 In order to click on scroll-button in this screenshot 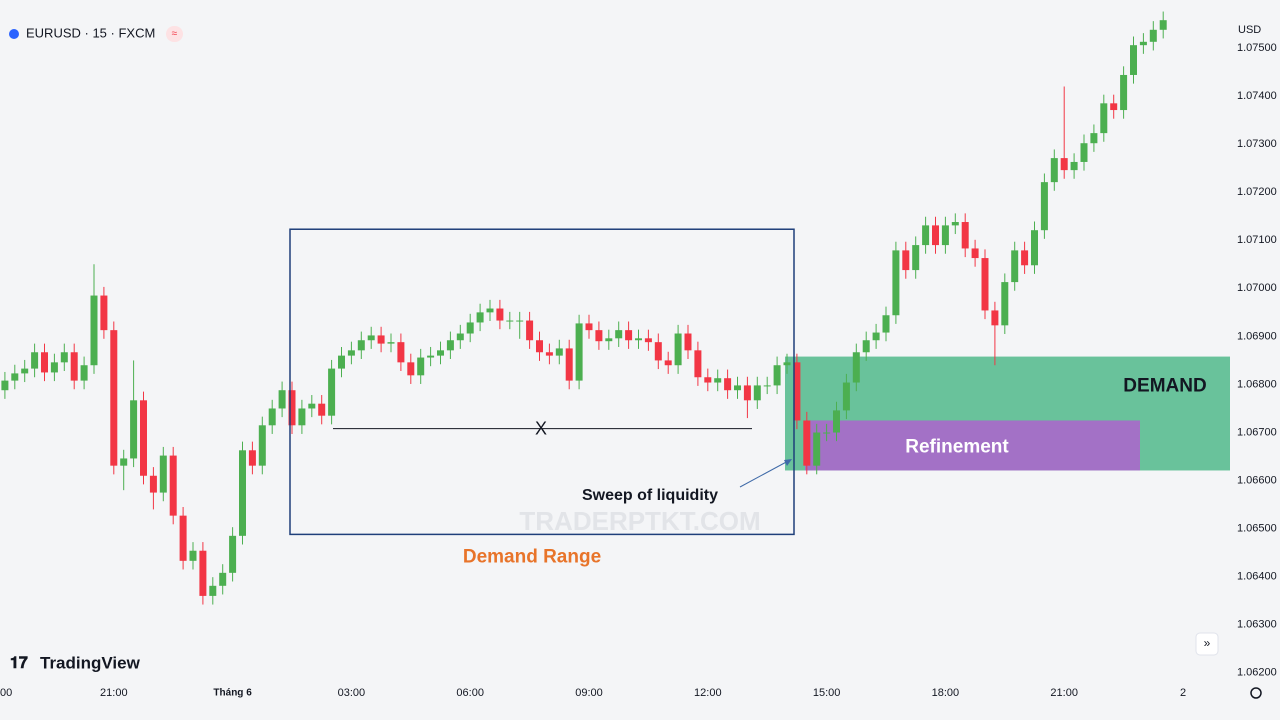, I will do `click(1207, 644)`.